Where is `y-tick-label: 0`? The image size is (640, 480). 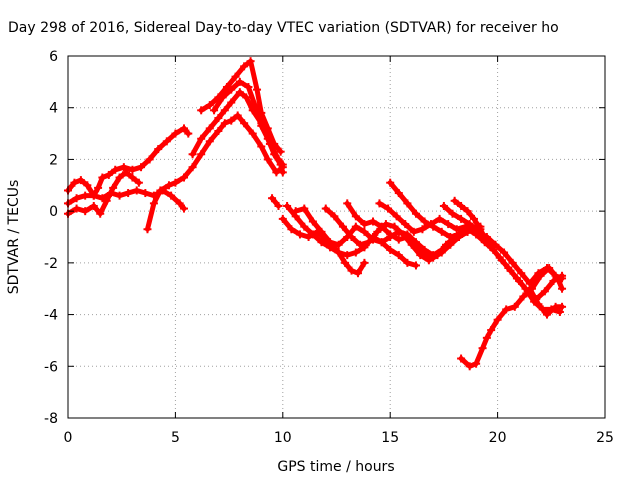 y-tick-label: 0 is located at coordinates (53, 212).